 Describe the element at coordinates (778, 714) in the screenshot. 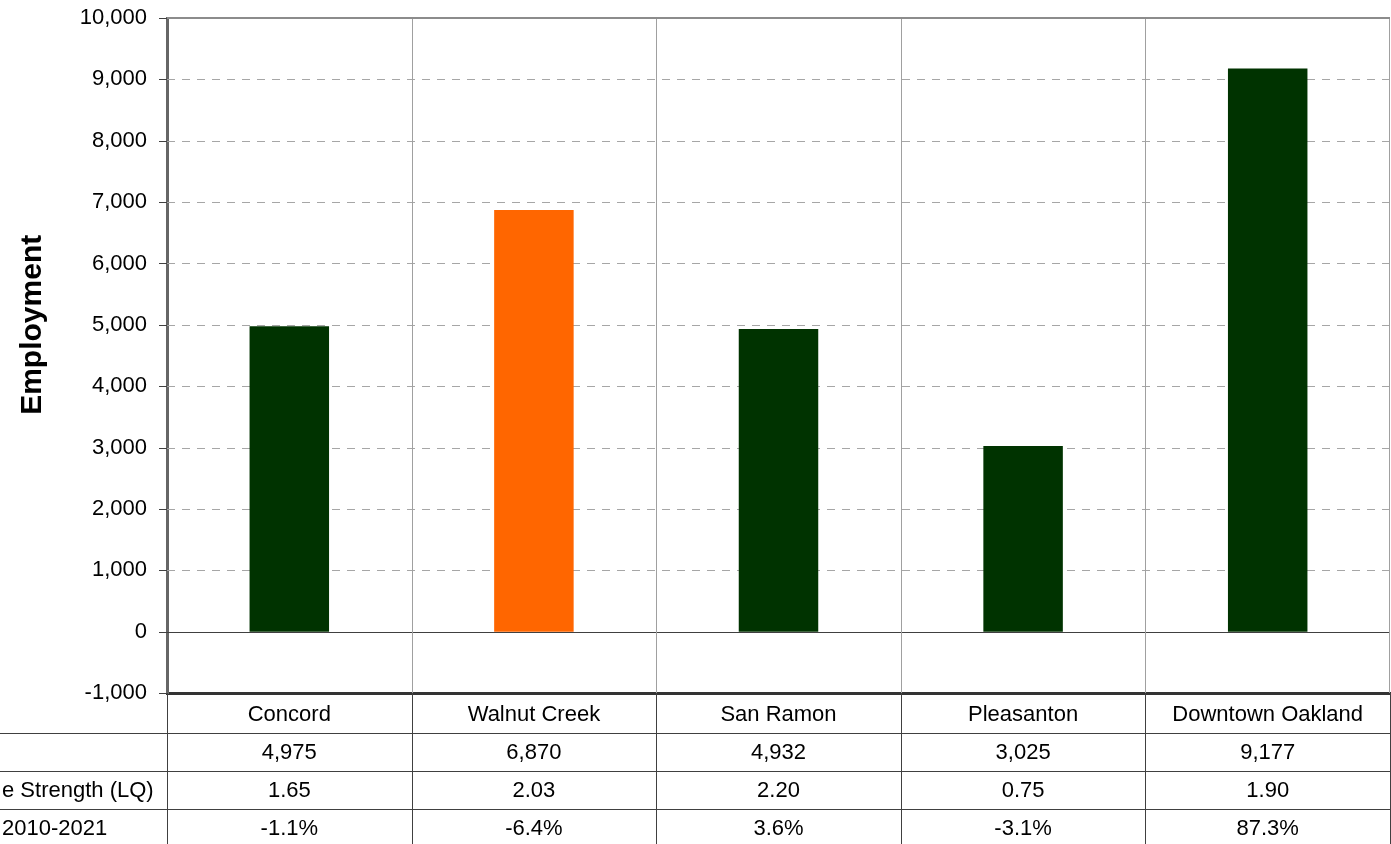

I see `x-tick-label: San Ramon` at that location.